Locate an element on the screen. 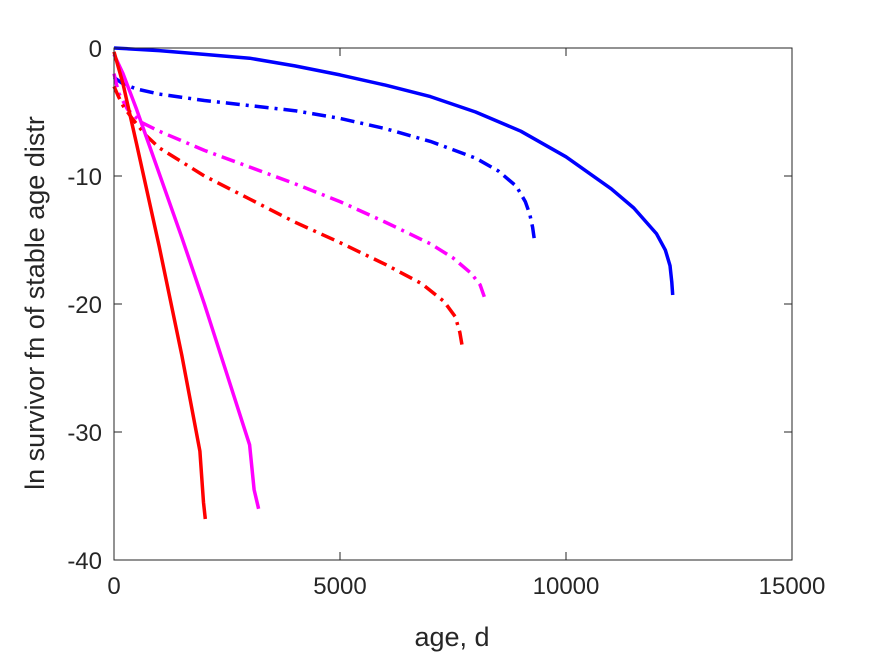  x-axis-title: age, d is located at coordinates (451, 637).